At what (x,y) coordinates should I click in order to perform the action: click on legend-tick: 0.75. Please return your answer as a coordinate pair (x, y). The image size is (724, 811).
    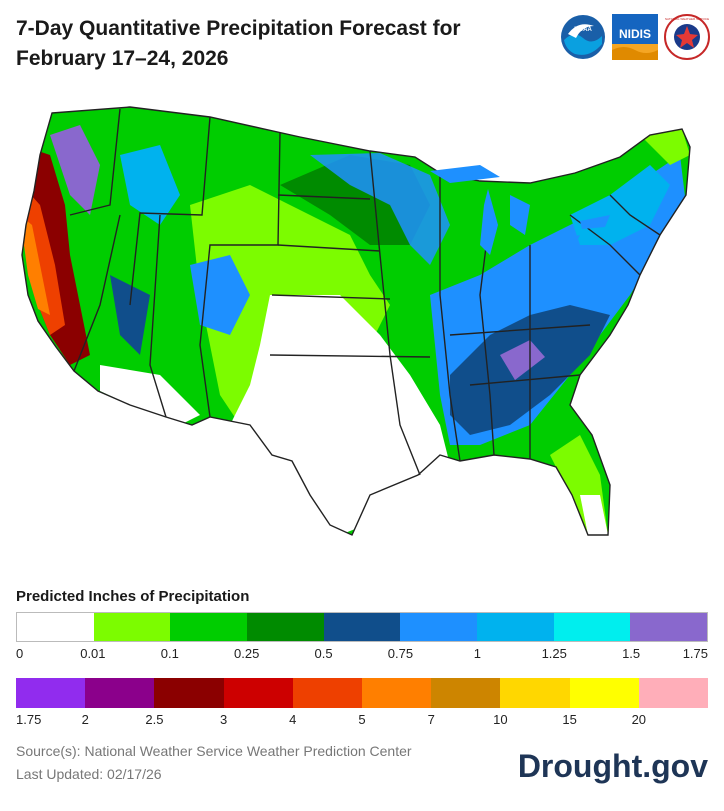
    Looking at the image, I should click on (400, 653).